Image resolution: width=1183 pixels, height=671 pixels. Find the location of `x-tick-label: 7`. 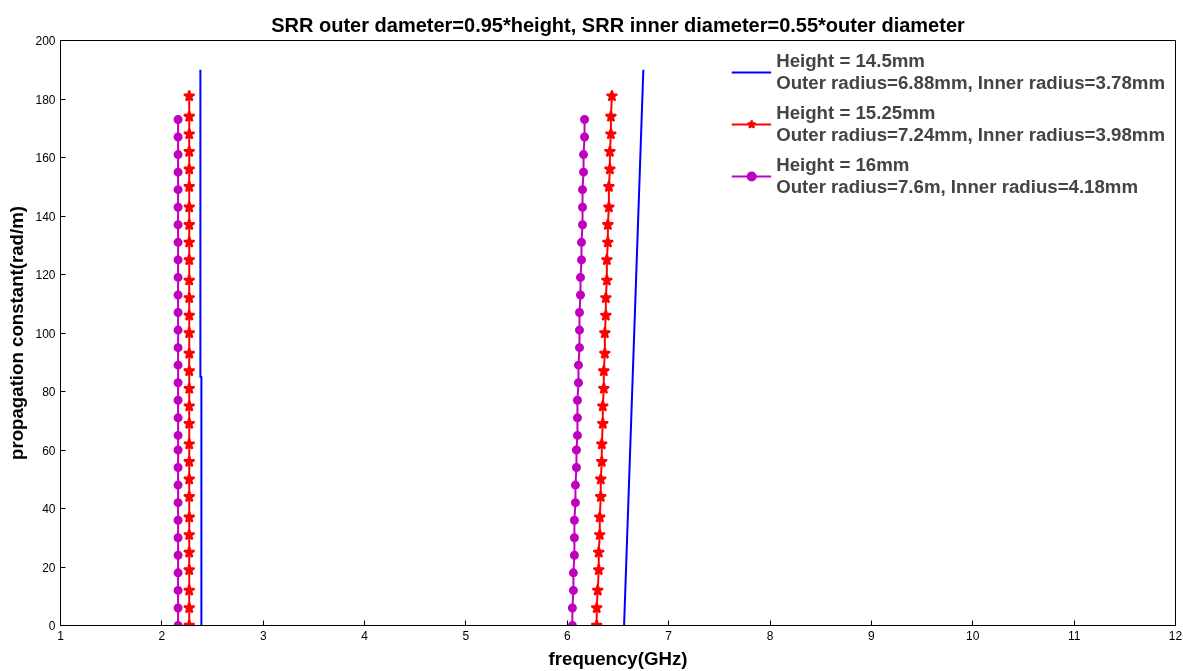

x-tick-label: 7 is located at coordinates (669, 635).